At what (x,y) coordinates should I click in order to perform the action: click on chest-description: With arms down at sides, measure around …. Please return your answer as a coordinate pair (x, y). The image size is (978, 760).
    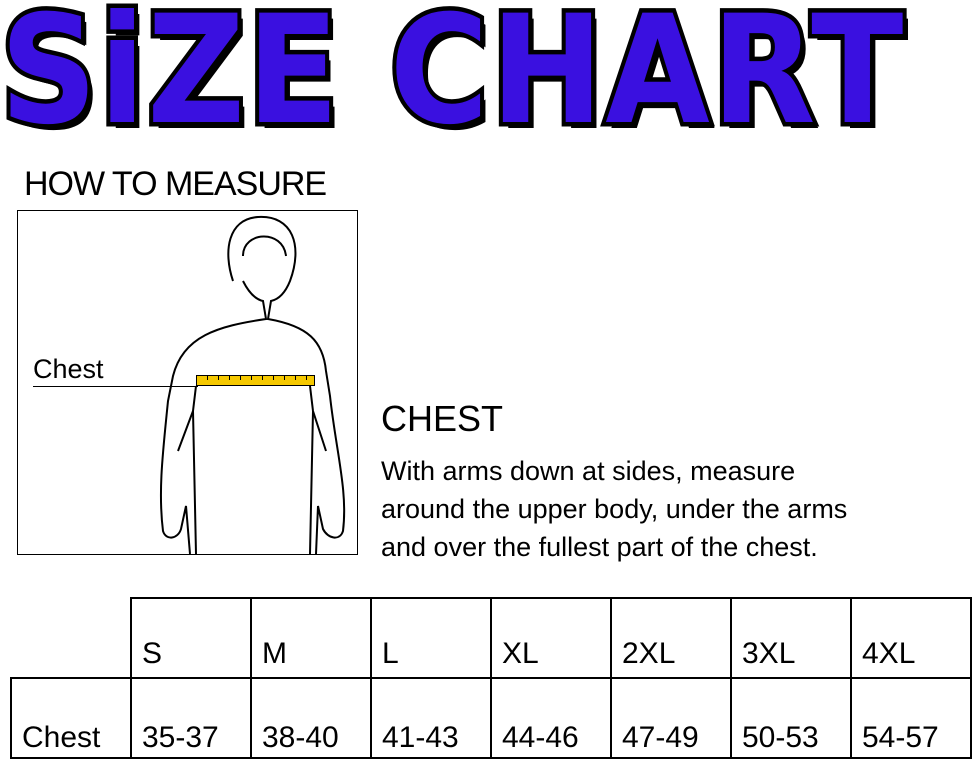
    Looking at the image, I should click on (679, 509).